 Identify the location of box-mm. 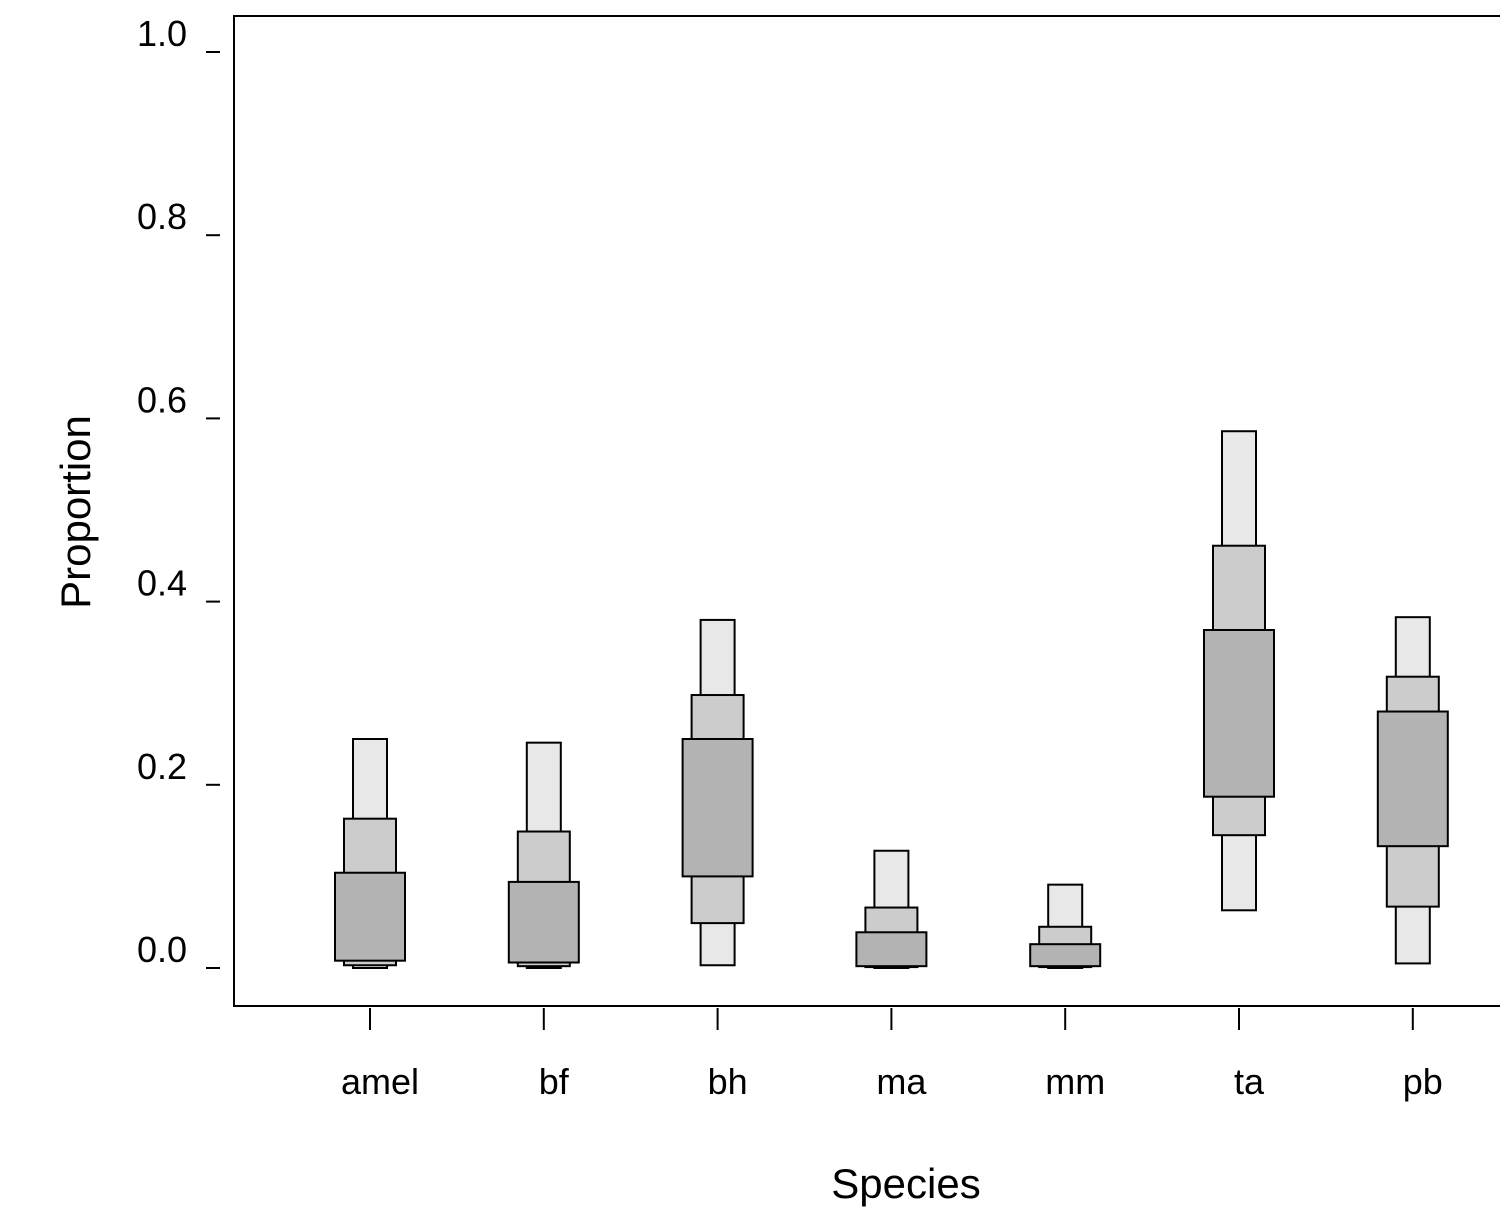
(1065, 926).